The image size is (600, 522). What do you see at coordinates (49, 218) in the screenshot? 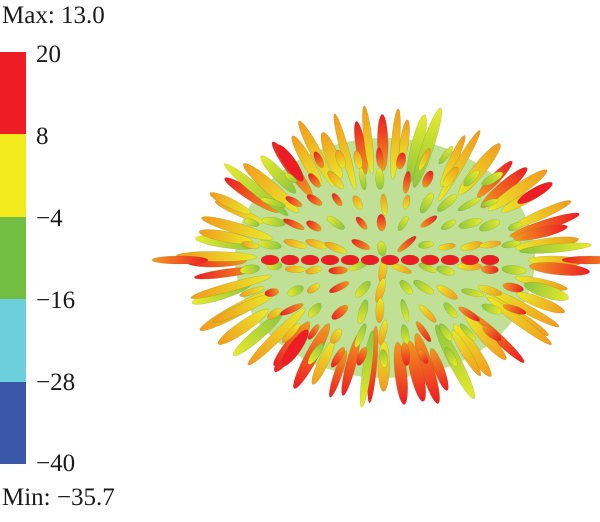
I see `colorbar-tick-label: −4` at bounding box center [49, 218].